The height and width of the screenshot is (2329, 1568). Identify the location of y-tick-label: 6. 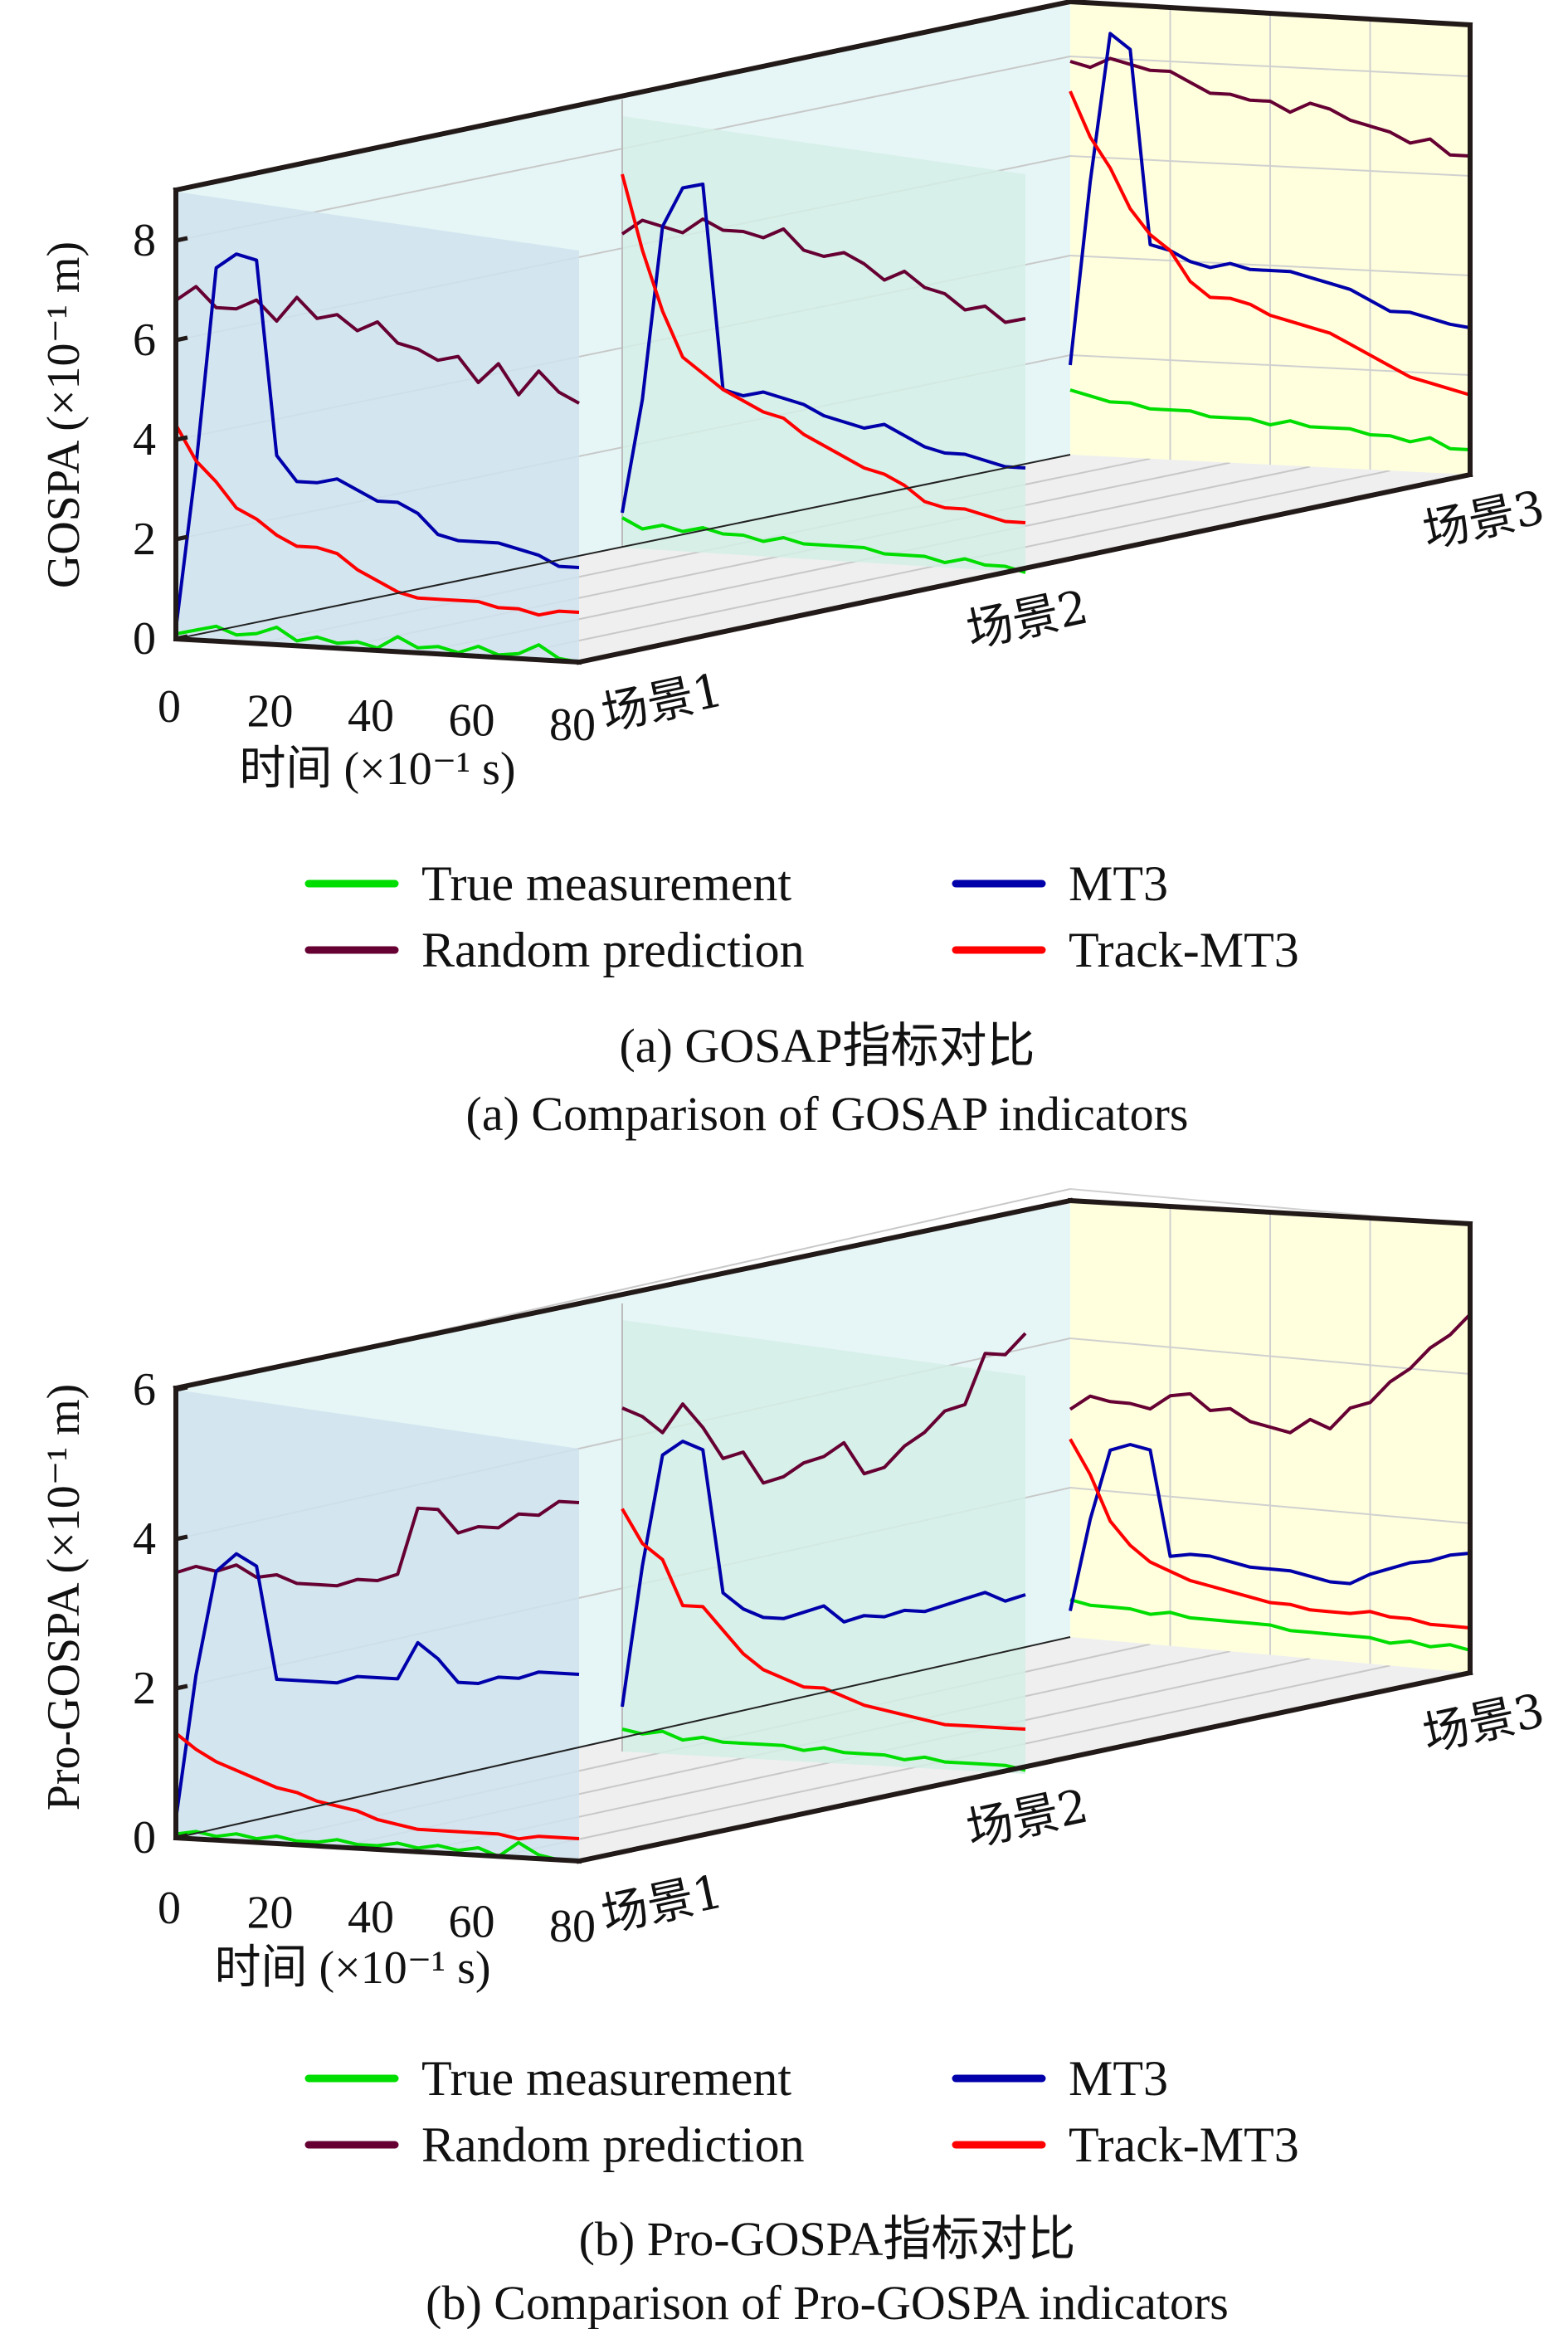
(144, 1389).